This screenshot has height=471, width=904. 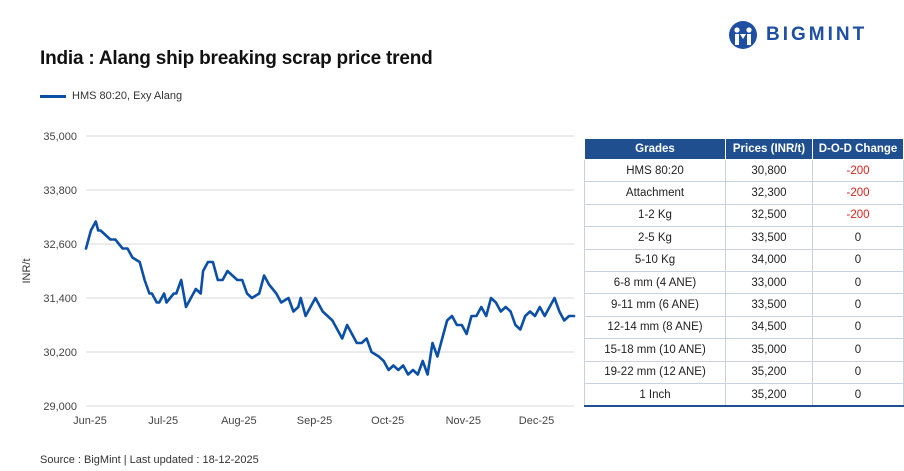 What do you see at coordinates (655, 395) in the screenshot?
I see `grade-cell: 1 Inch` at bounding box center [655, 395].